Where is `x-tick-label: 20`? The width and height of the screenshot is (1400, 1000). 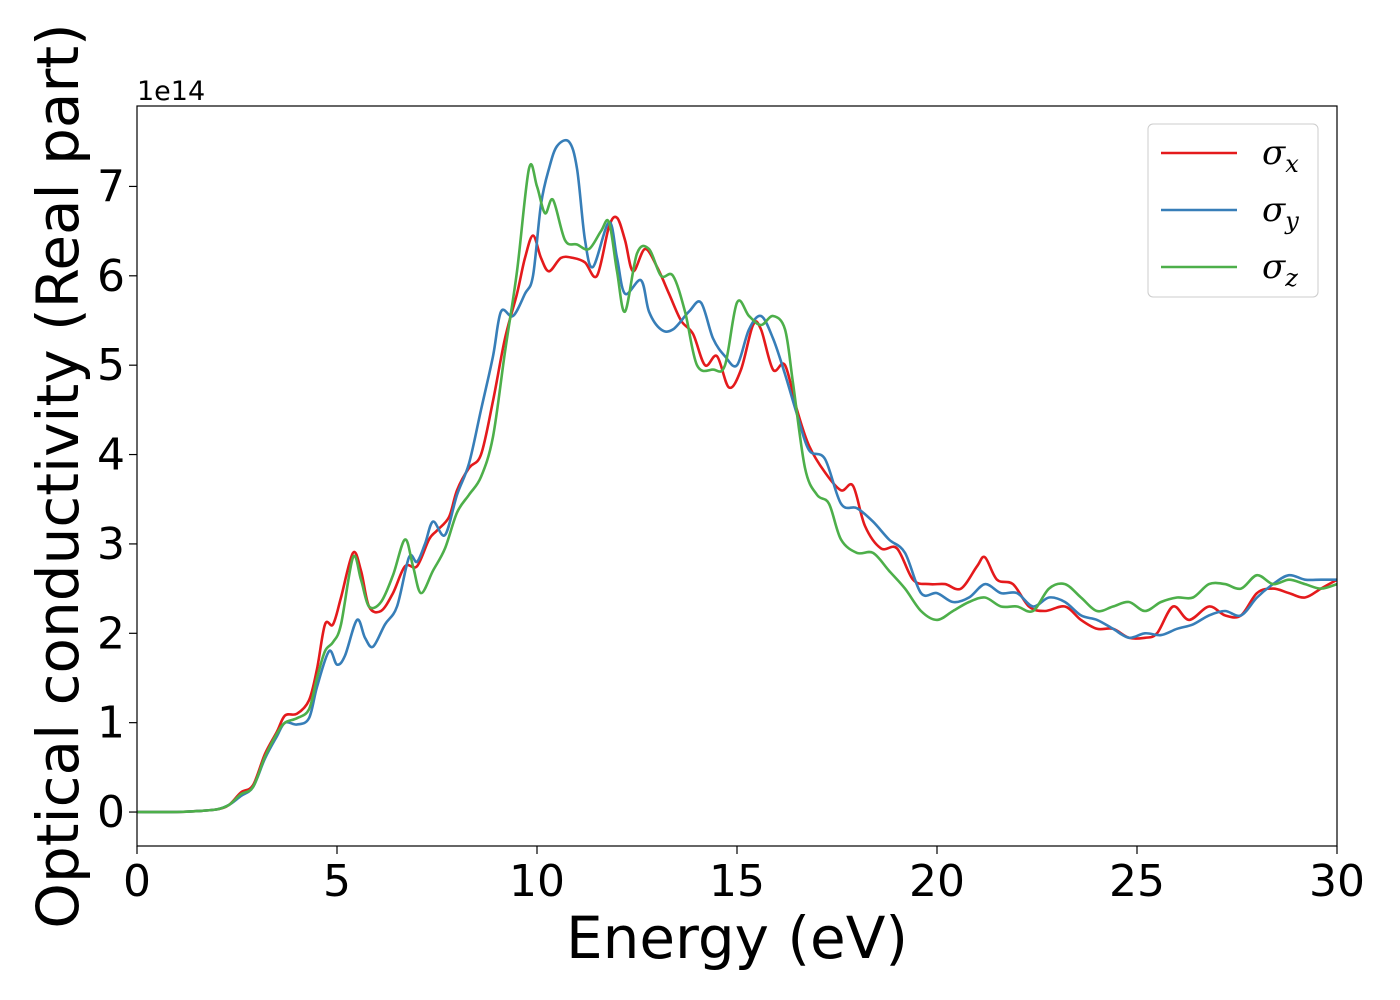
x-tick-label: 20 is located at coordinates (937, 881).